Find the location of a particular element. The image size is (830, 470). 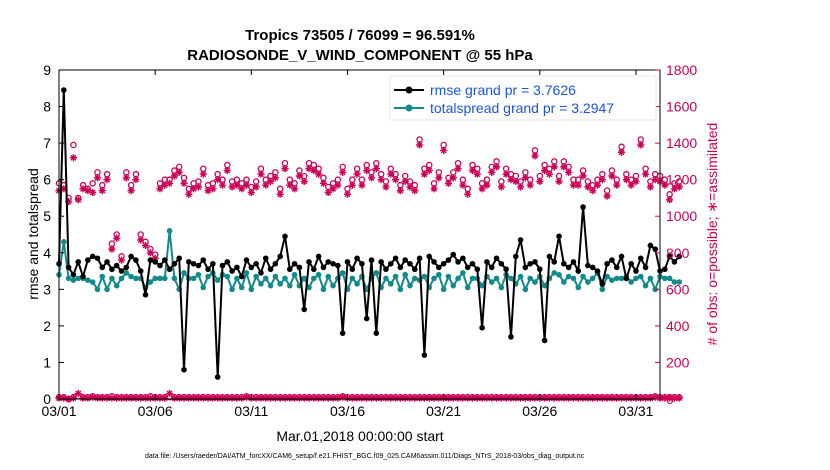

y-tick-label: 7 is located at coordinates (47, 143).